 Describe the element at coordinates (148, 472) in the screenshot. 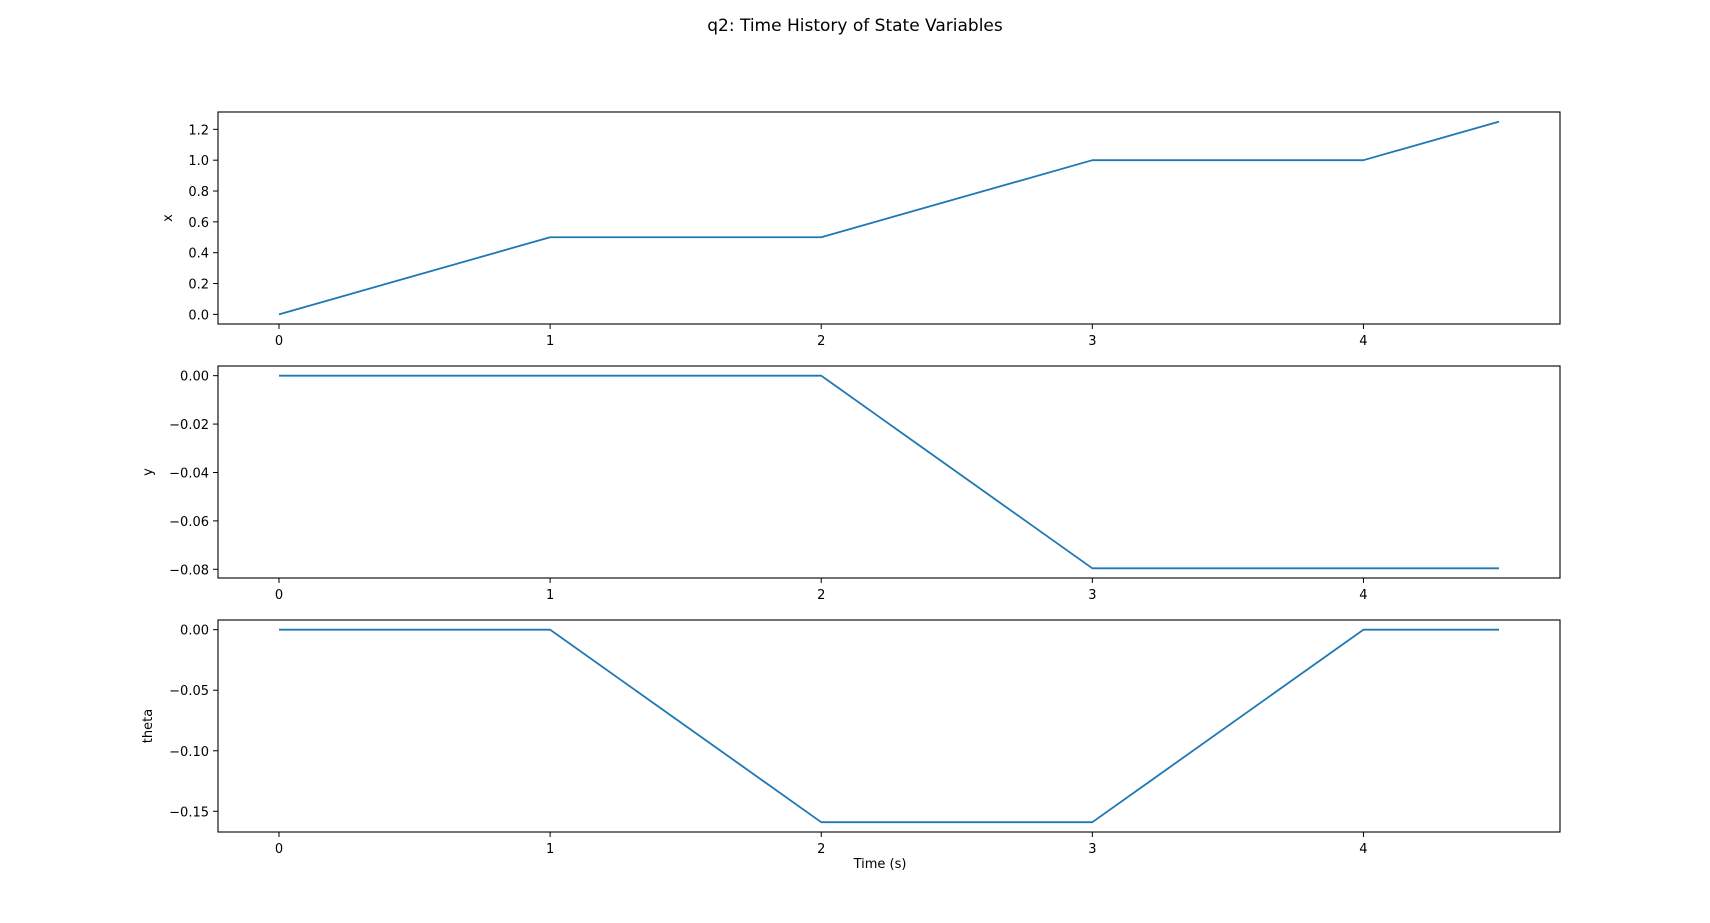

I see `y-y-axis-label: y` at that location.